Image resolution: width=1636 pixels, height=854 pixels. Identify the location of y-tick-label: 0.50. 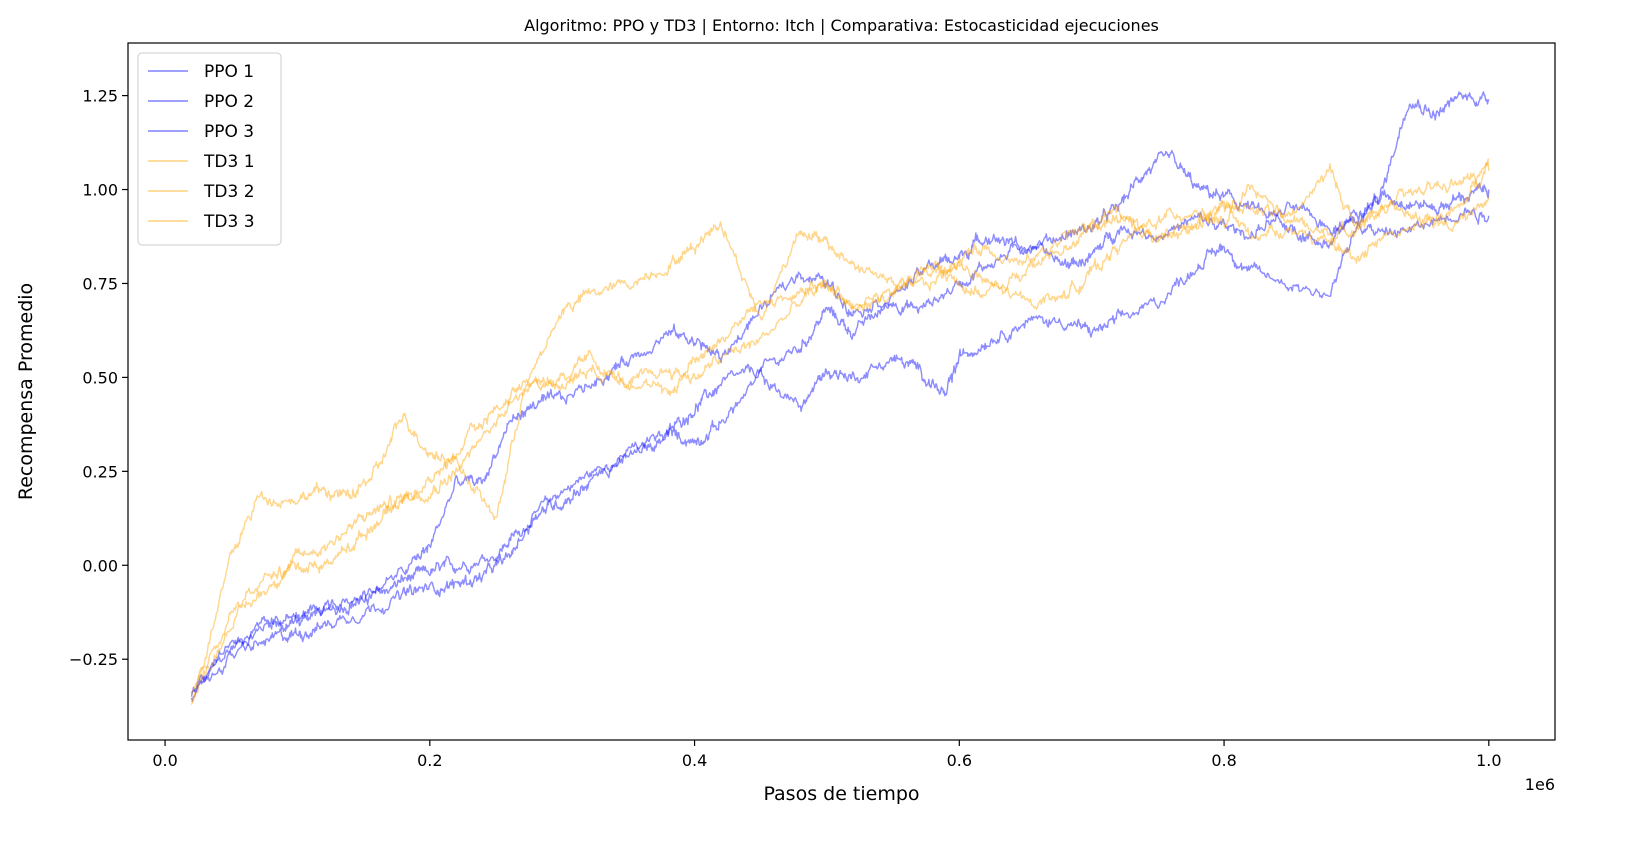
(100, 377).